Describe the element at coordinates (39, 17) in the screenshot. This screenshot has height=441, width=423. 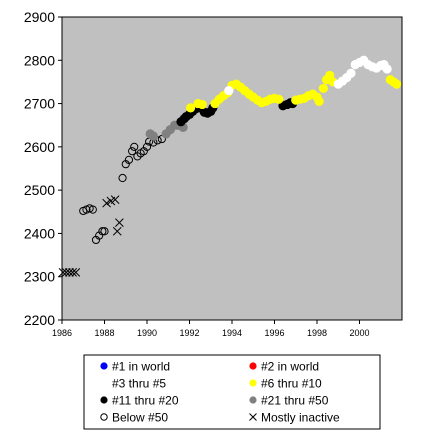
I see `y-tick-label: 2900` at that location.